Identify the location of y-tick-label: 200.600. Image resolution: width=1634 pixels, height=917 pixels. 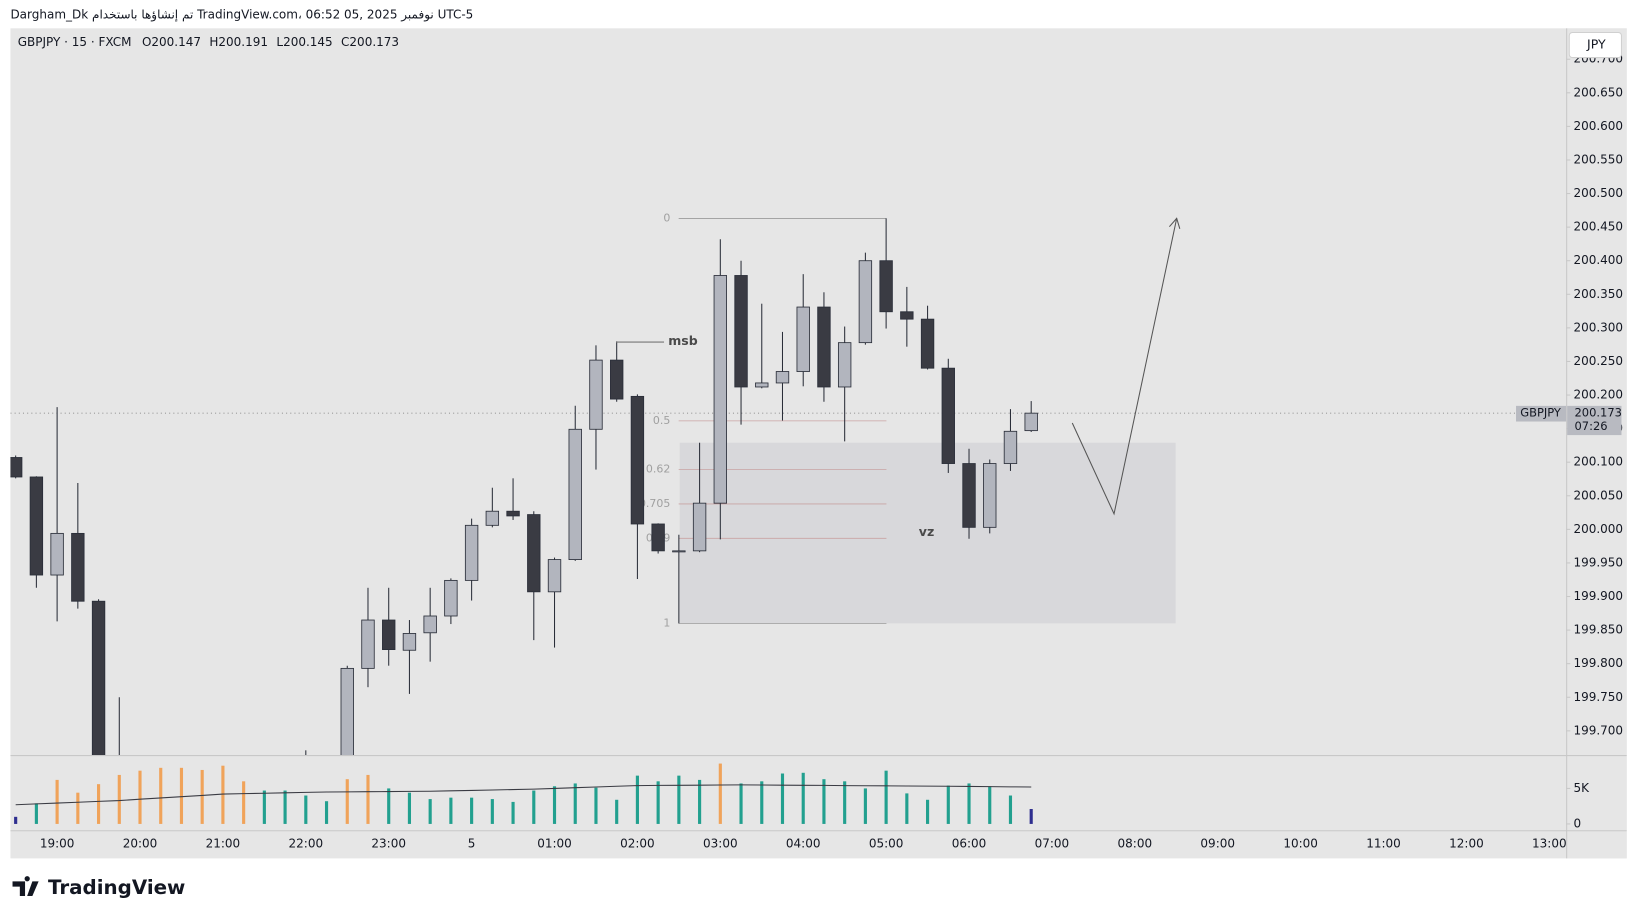
(1598, 126).